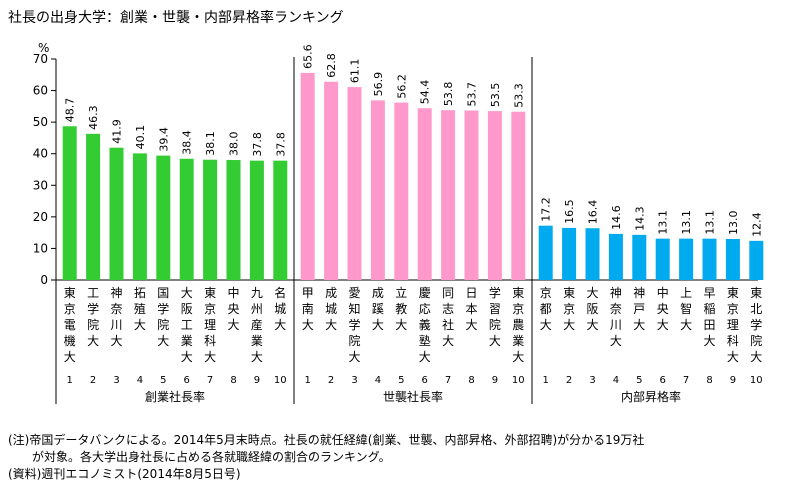 This screenshot has height=495, width=786. What do you see at coordinates (40, 217) in the screenshot?
I see `y-tick-label: 20` at bounding box center [40, 217].